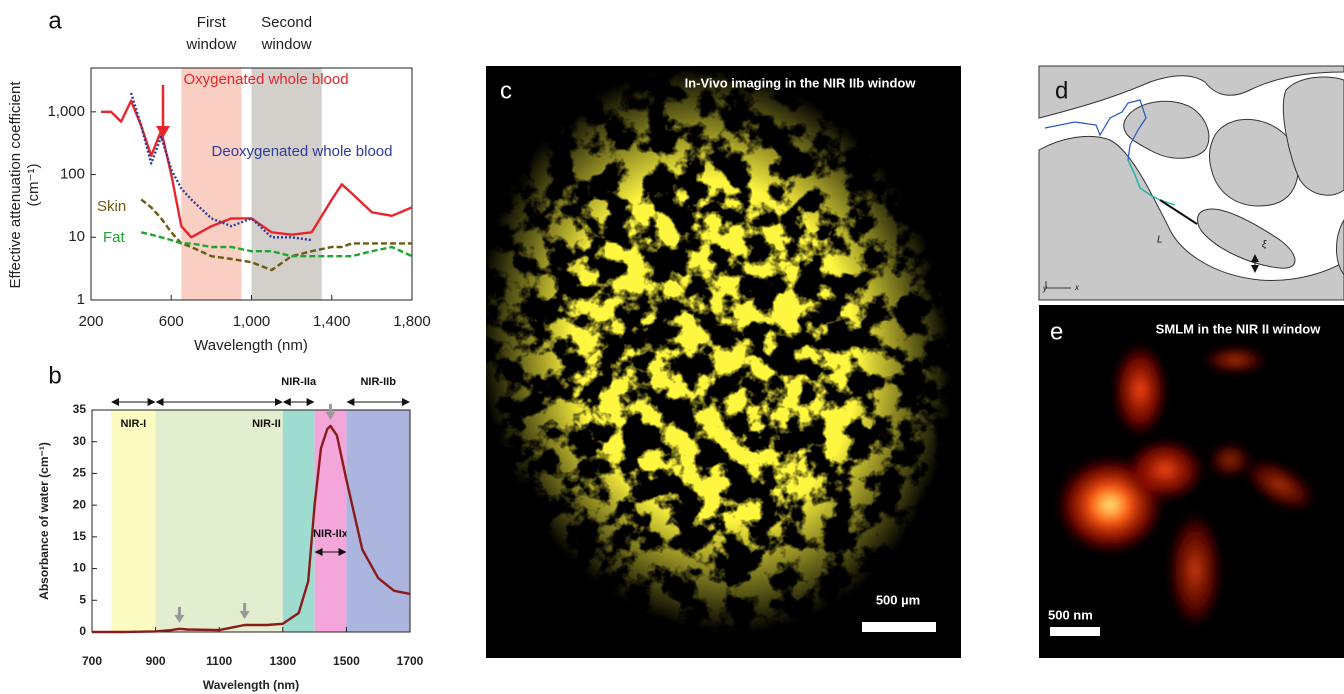  Describe the element at coordinates (81, 299) in the screenshot. I see `y-tick-label: 1` at that location.